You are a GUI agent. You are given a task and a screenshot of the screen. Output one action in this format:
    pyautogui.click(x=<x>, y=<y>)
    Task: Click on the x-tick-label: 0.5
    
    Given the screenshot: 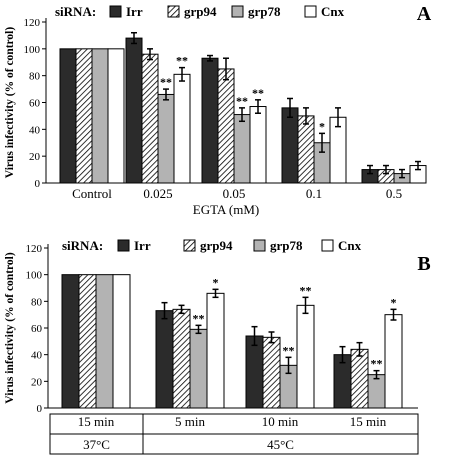 What is the action you would take?
    pyautogui.click(x=394, y=193)
    